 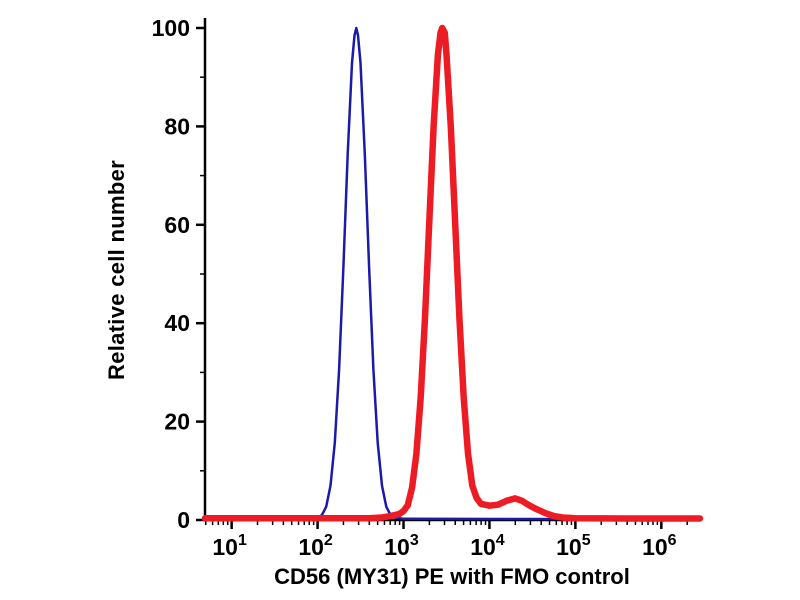 What do you see at coordinates (446, 540) in the screenshot?
I see `x-axis: 10¹ 10² 10³ 10⁴ 10⁵ 10⁶` at bounding box center [446, 540].